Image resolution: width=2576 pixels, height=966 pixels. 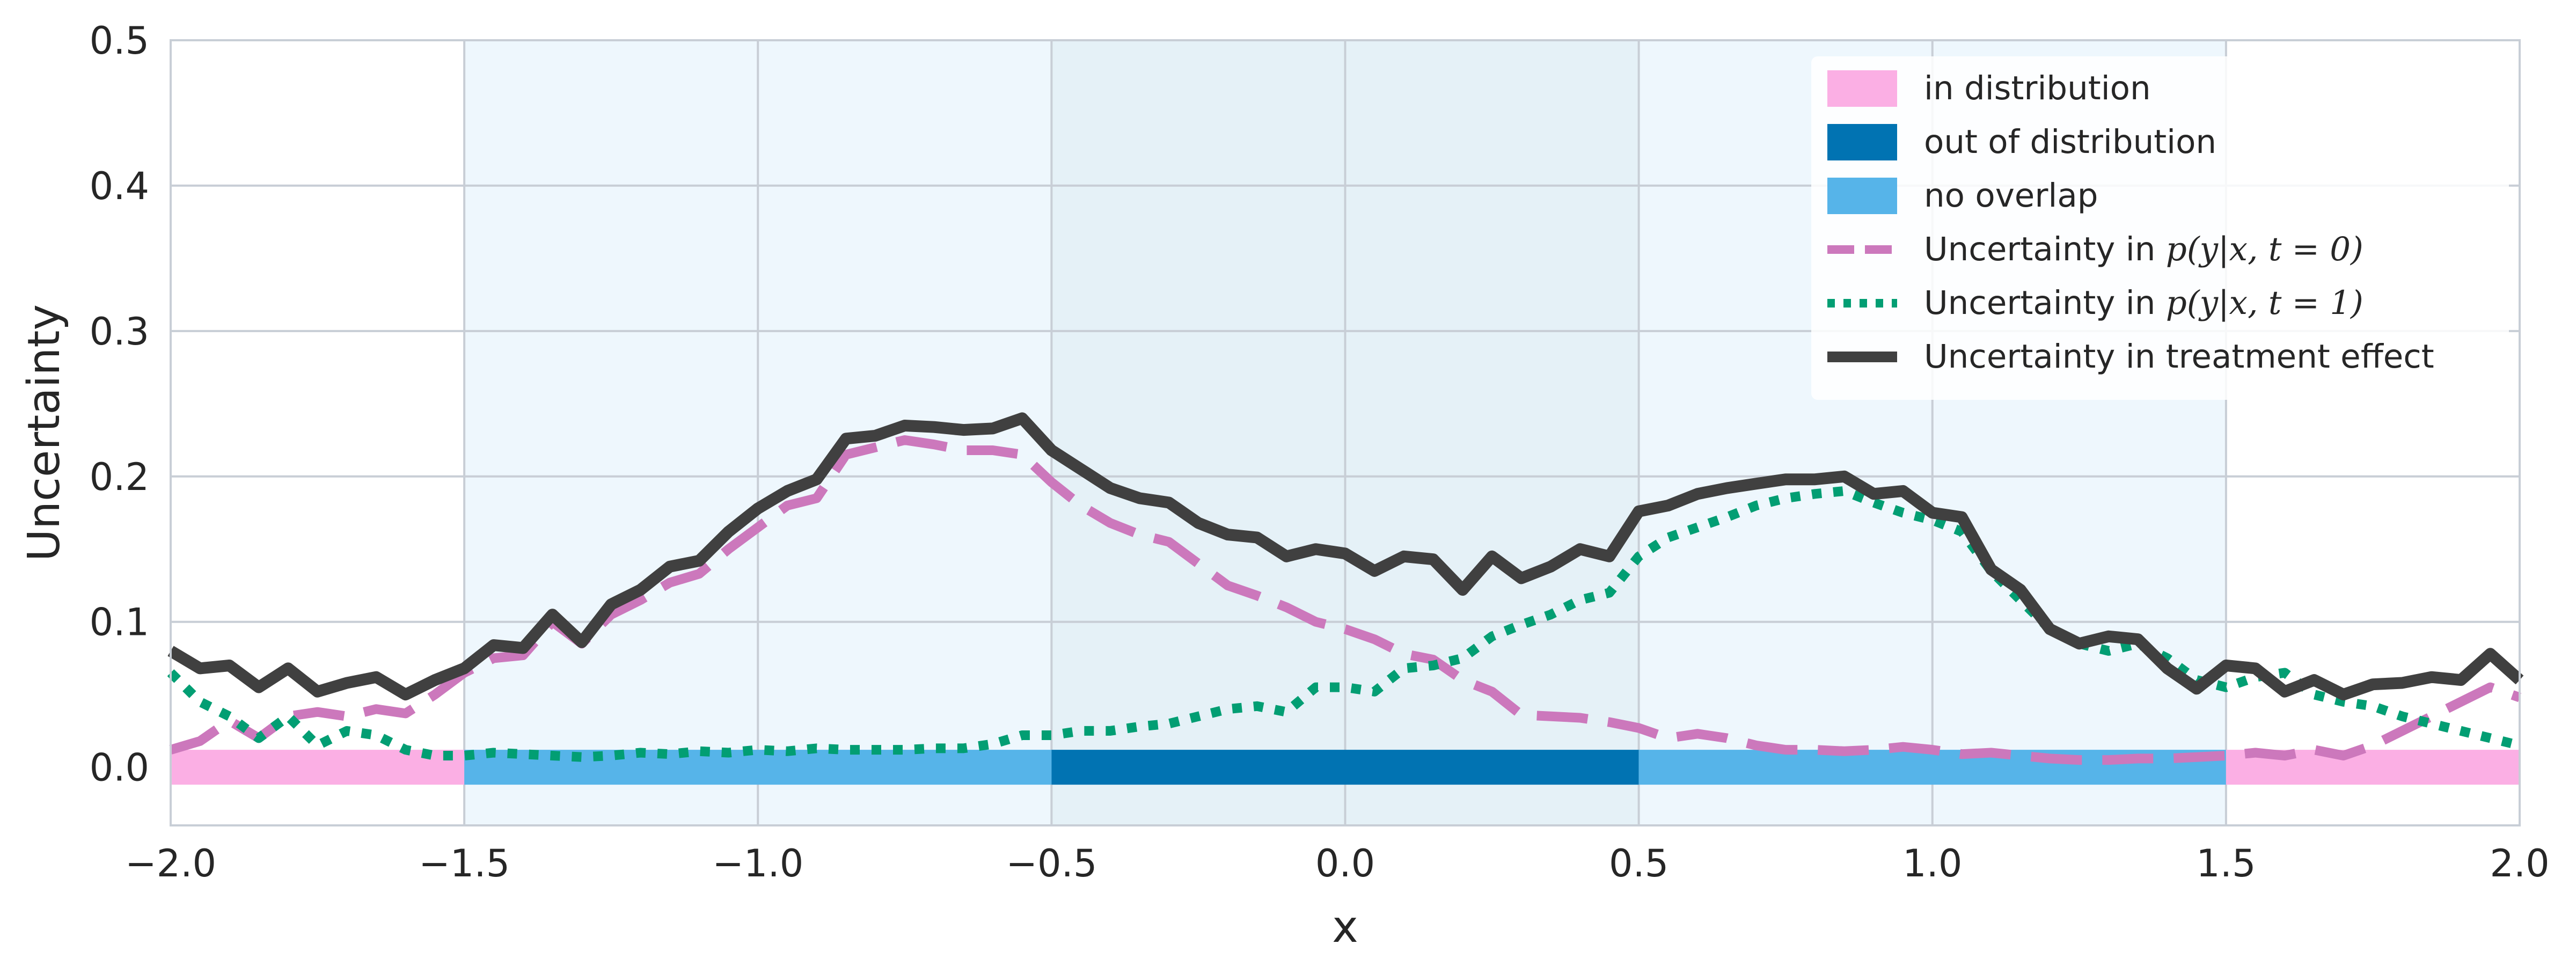 I want to click on legend-label-text-0: in distribution, so click(x=2037, y=88).